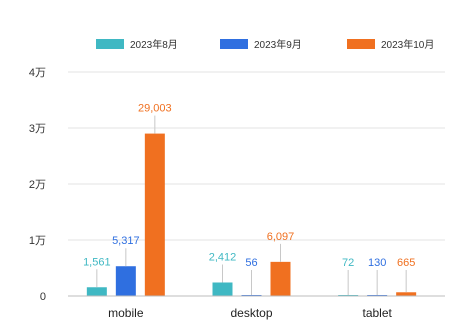  I want to click on data-label: 665, so click(406, 263).